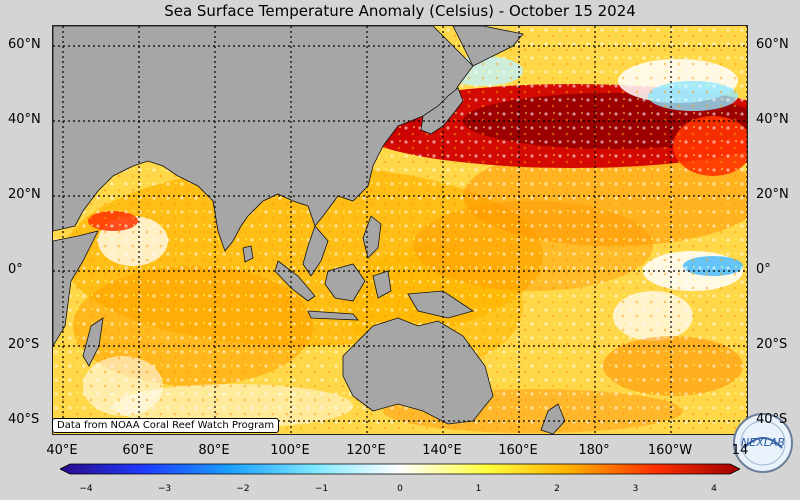 The height and width of the screenshot is (500, 800). What do you see at coordinates (366, 450) in the screenshot?
I see `lon-label: 120°E` at bounding box center [366, 450].